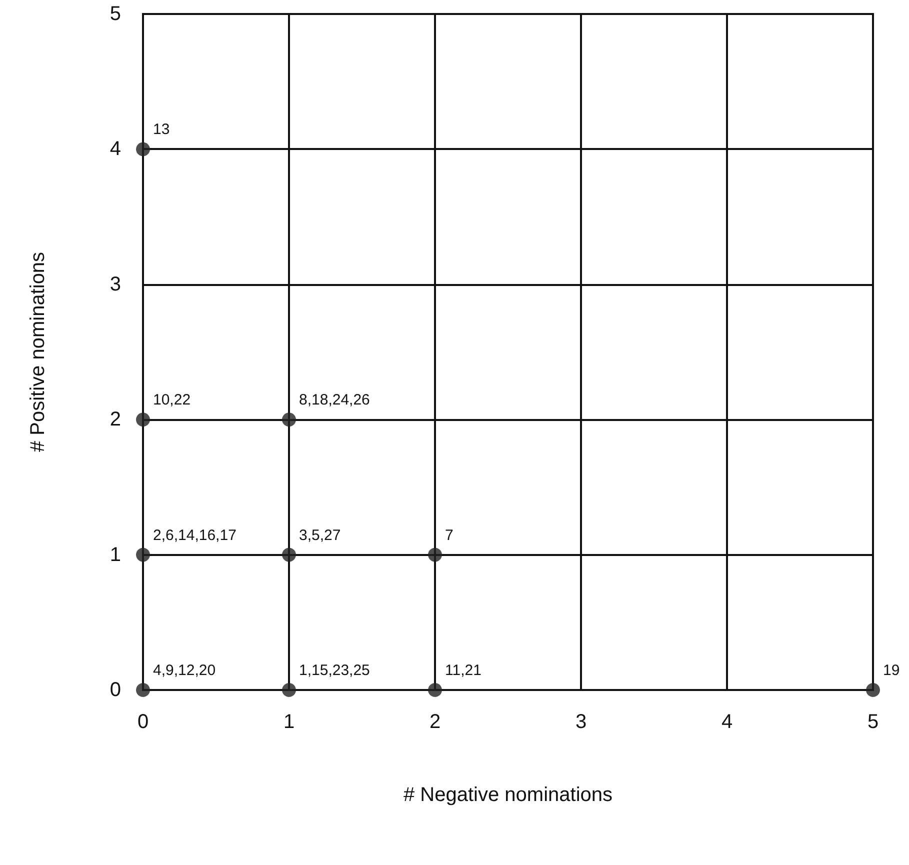  Describe the element at coordinates (38, 352) in the screenshot. I see `y-axis-title: # Positive nominations` at that location.